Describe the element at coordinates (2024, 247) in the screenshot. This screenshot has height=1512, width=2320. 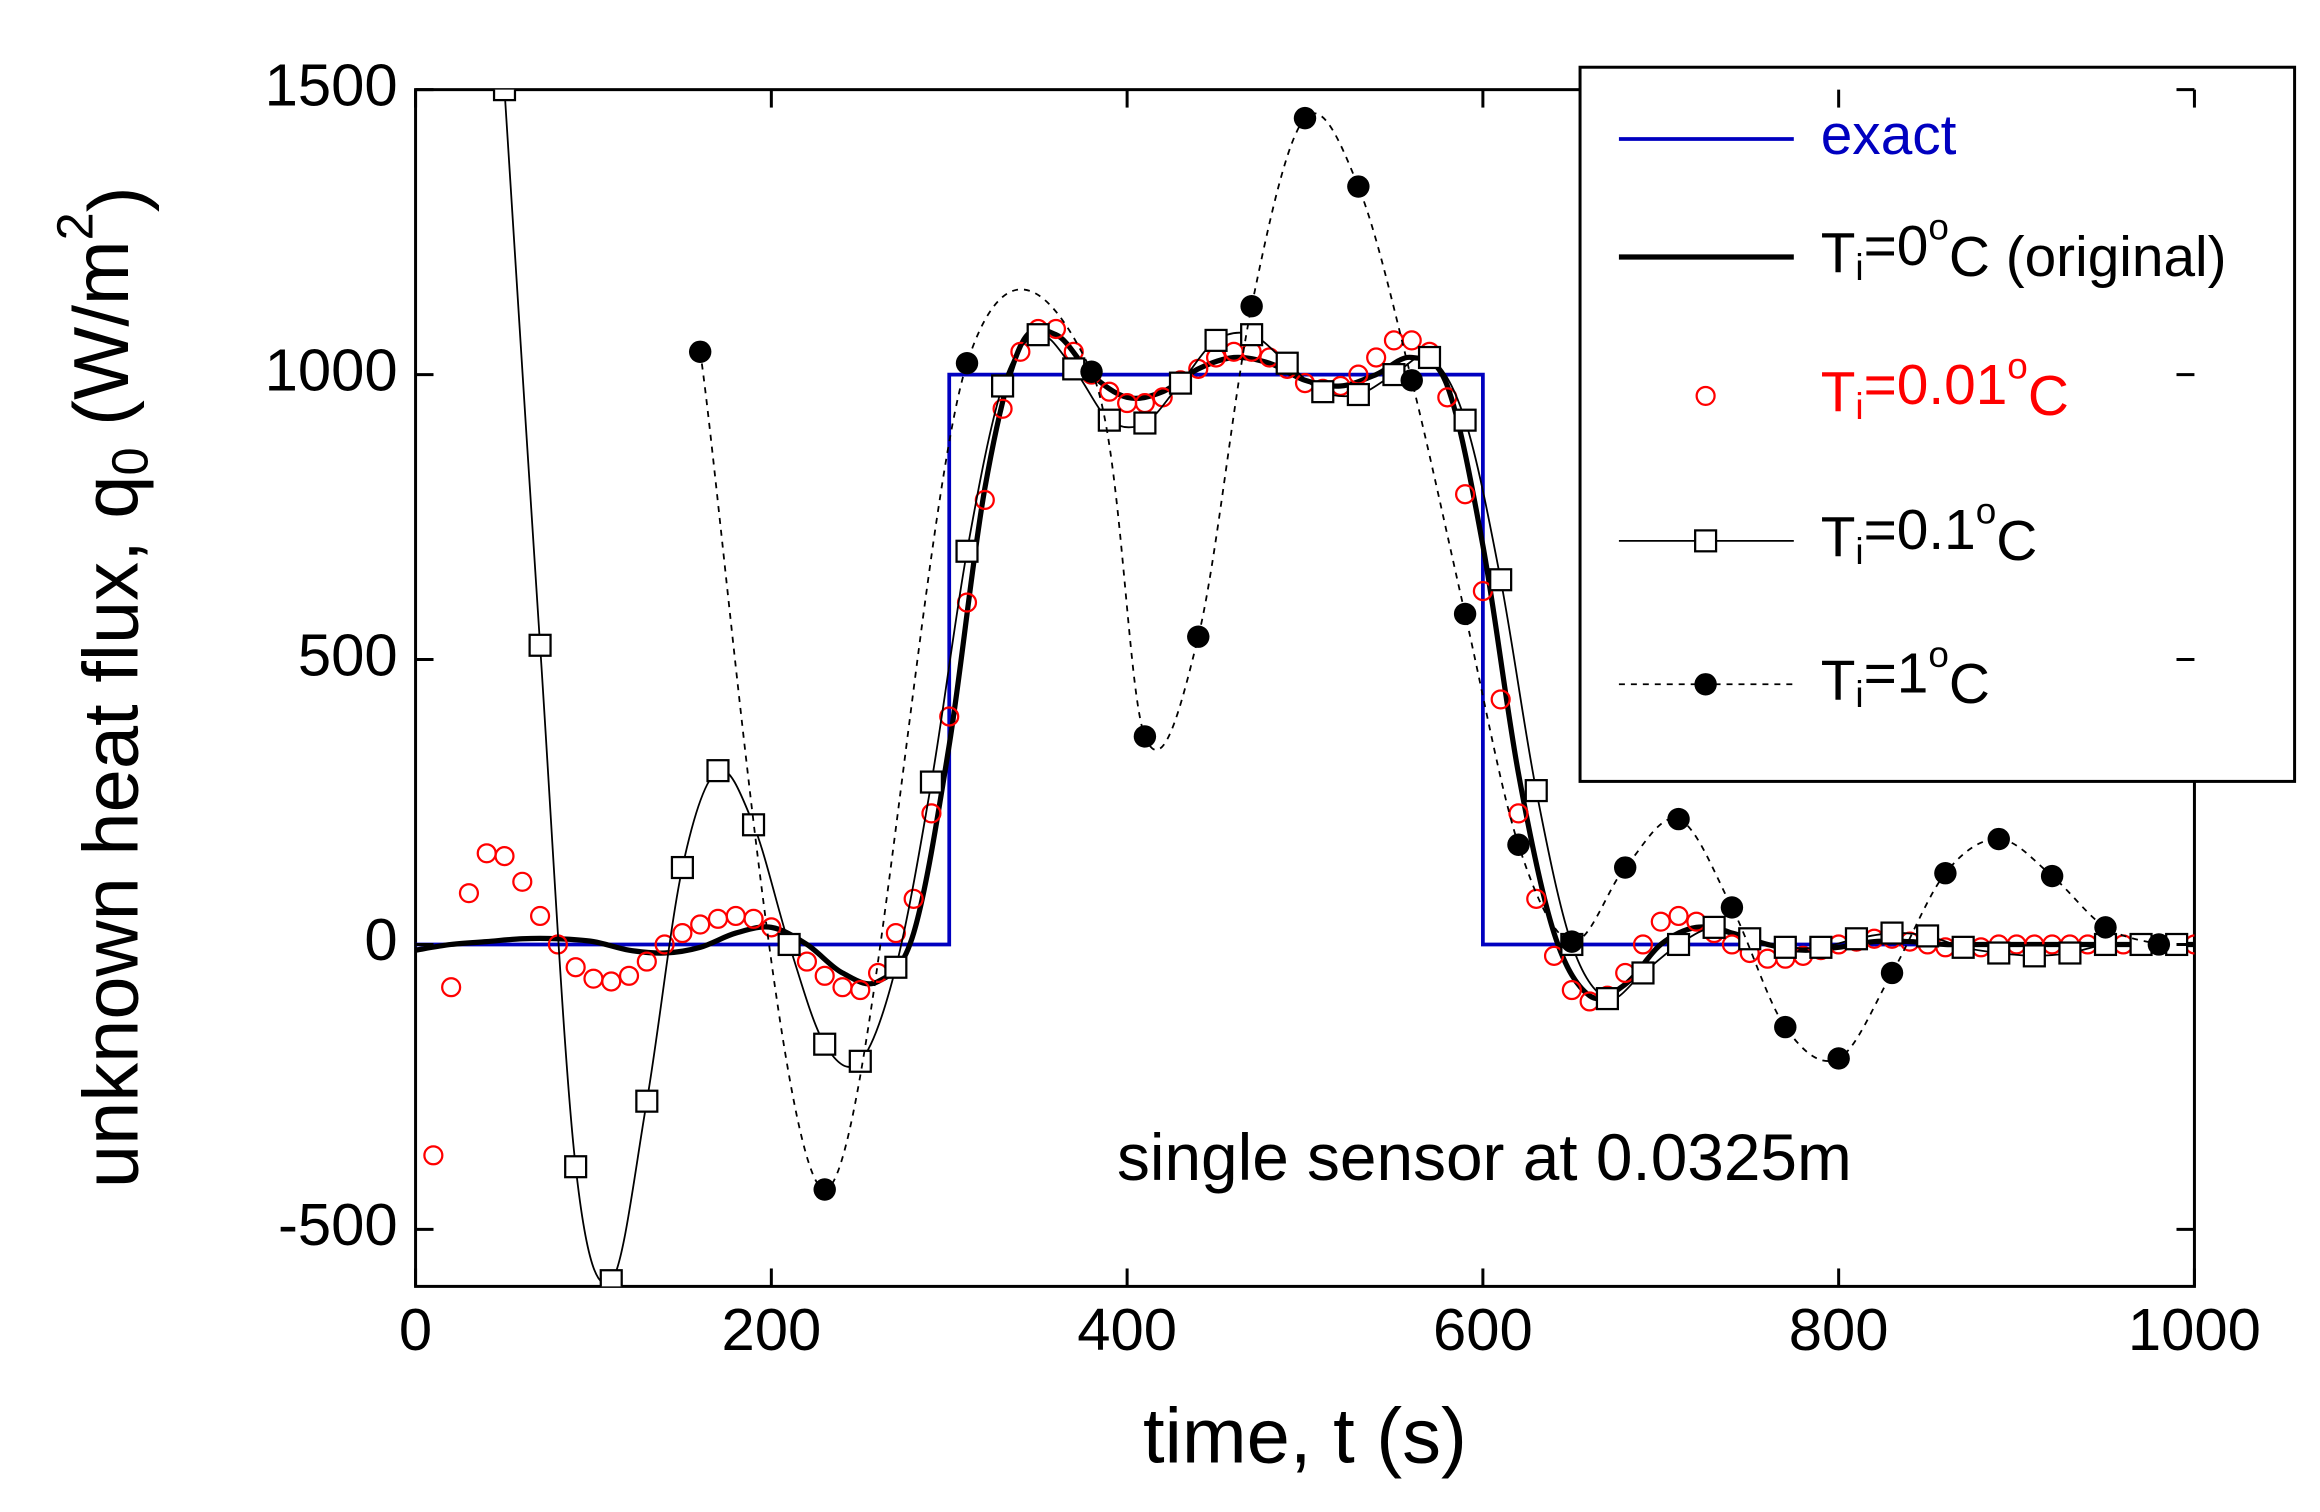
I see `legend-label: Ti=0oC (original)` at that location.